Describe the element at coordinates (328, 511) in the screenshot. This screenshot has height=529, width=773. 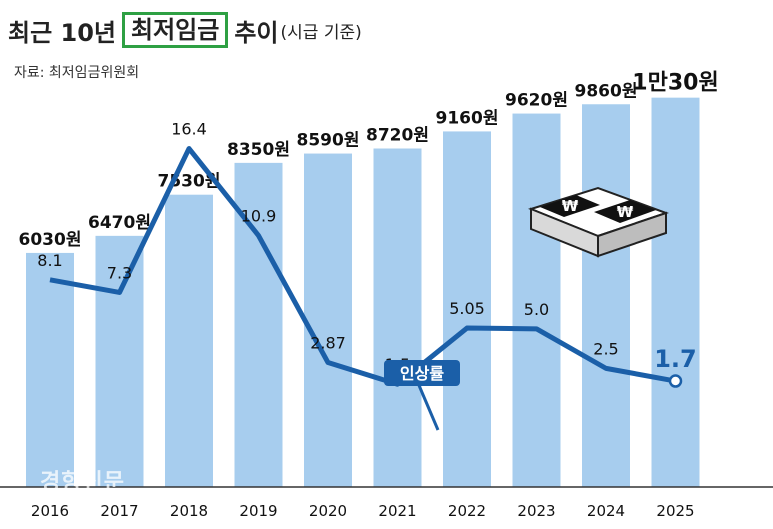
I see `x-tick-label: 2020` at that location.